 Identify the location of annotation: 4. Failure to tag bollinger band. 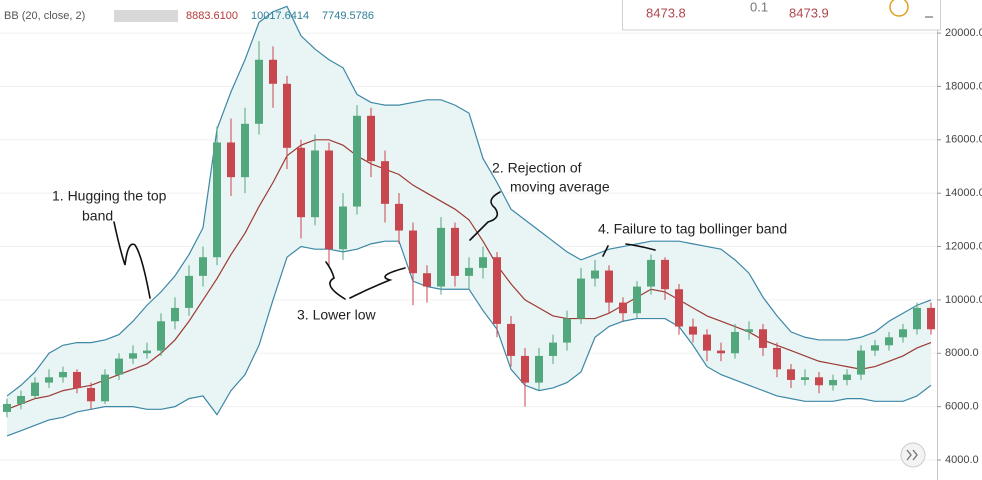
(692, 229).